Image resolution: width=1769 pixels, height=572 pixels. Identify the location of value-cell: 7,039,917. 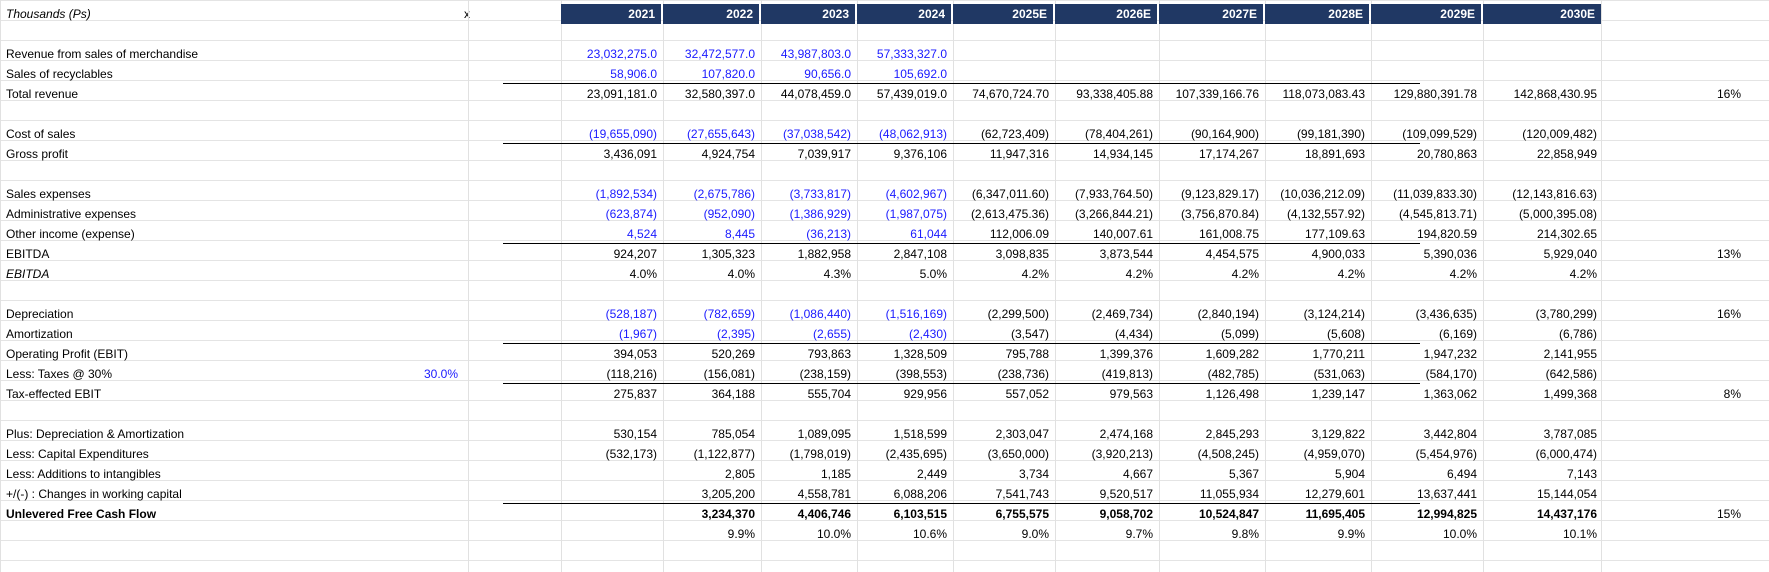
(824, 154).